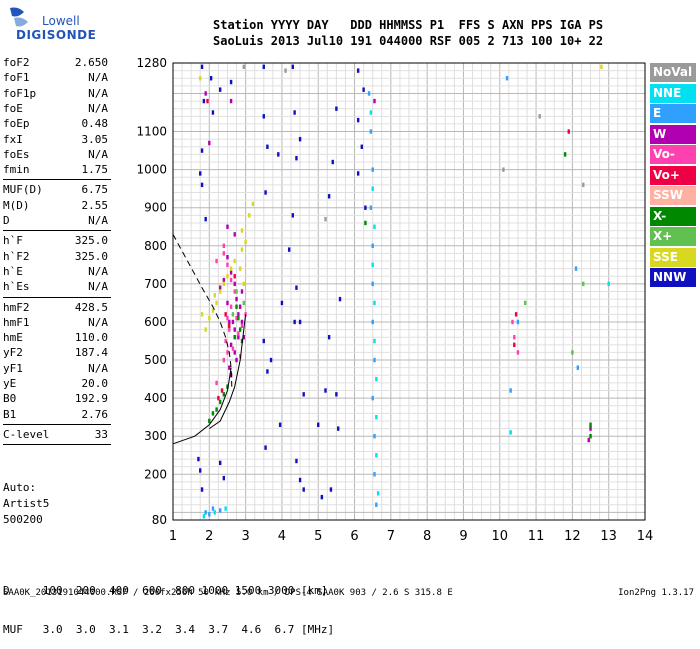  What do you see at coordinates (55, 272) in the screenshot?
I see `parameter-row: h`E N/A` at bounding box center [55, 272].